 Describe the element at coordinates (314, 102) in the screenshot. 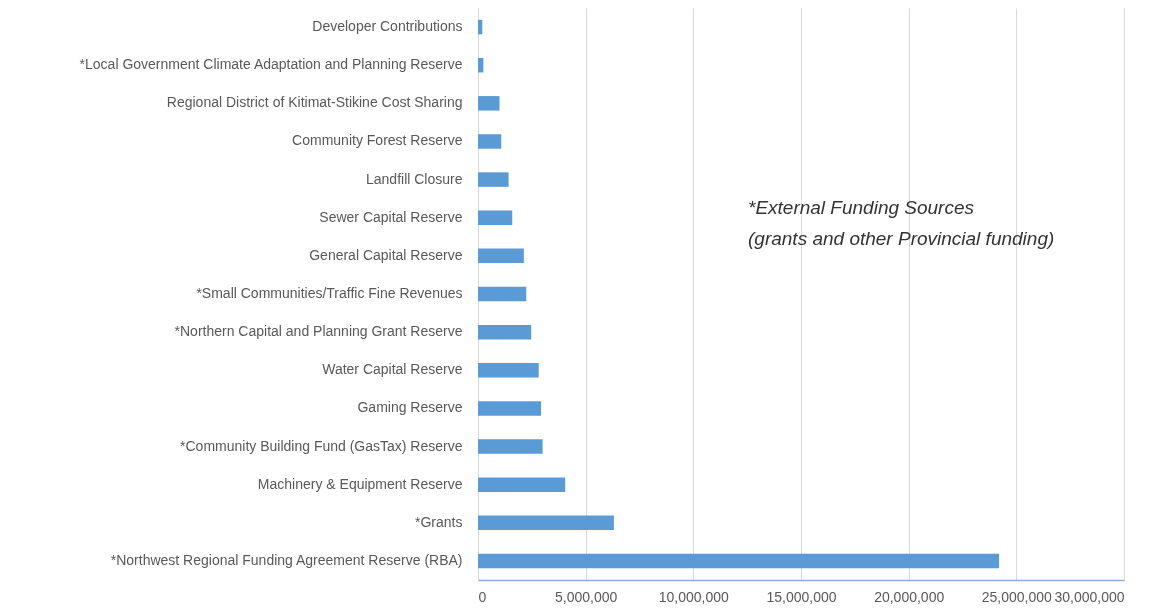

I see `y-tick-label: Regional District of Kitimat-Stikine Cost Sharing` at that location.